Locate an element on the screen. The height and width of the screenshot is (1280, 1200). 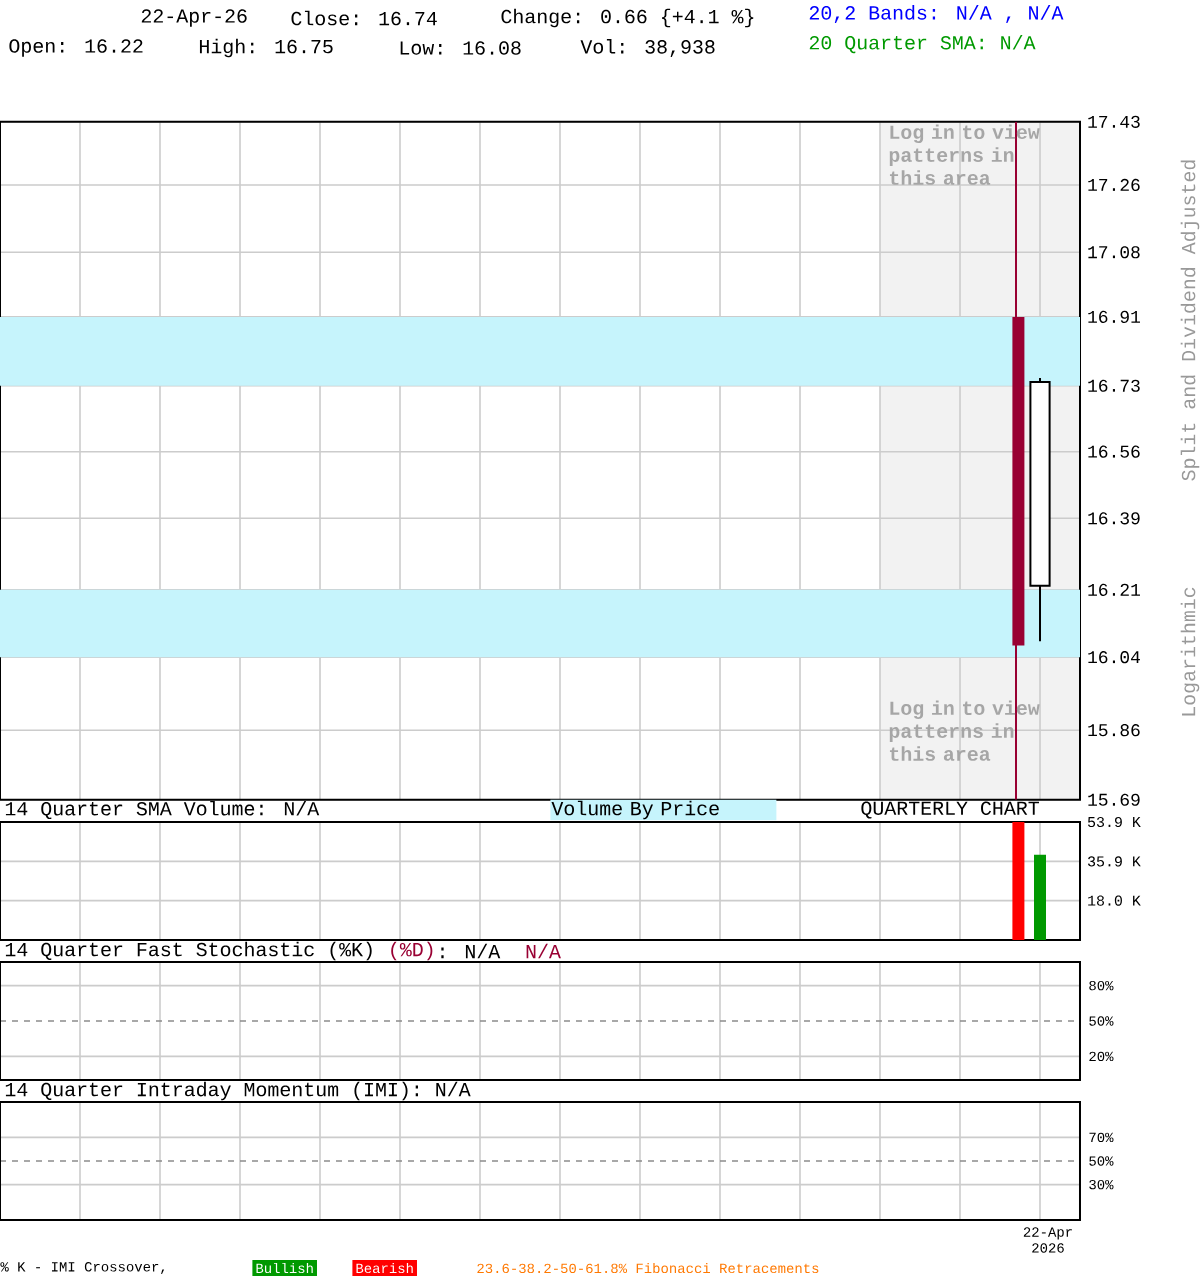
y-tick-label: 16.91 is located at coordinates (1114, 316).